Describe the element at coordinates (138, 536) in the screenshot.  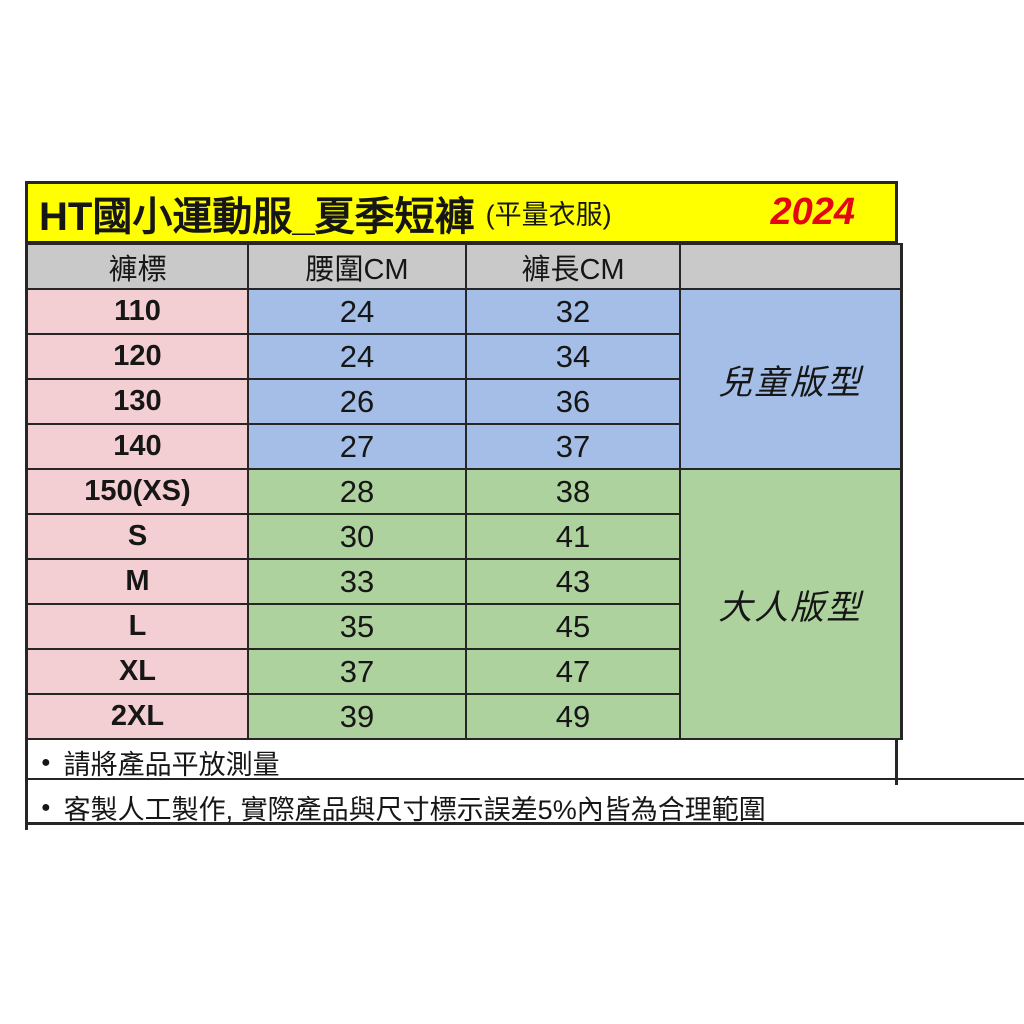
I see `size-label-cell: S` at that location.